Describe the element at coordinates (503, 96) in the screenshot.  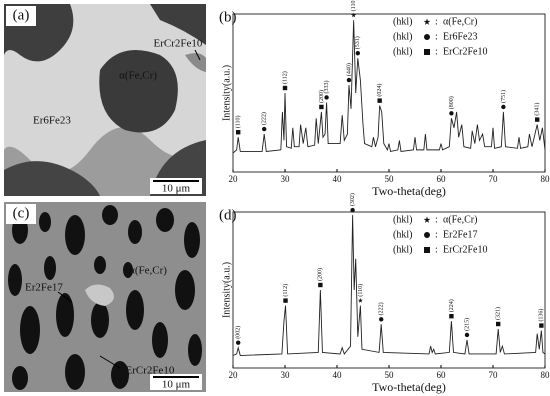
I see `peak-label: (751)` at that location.